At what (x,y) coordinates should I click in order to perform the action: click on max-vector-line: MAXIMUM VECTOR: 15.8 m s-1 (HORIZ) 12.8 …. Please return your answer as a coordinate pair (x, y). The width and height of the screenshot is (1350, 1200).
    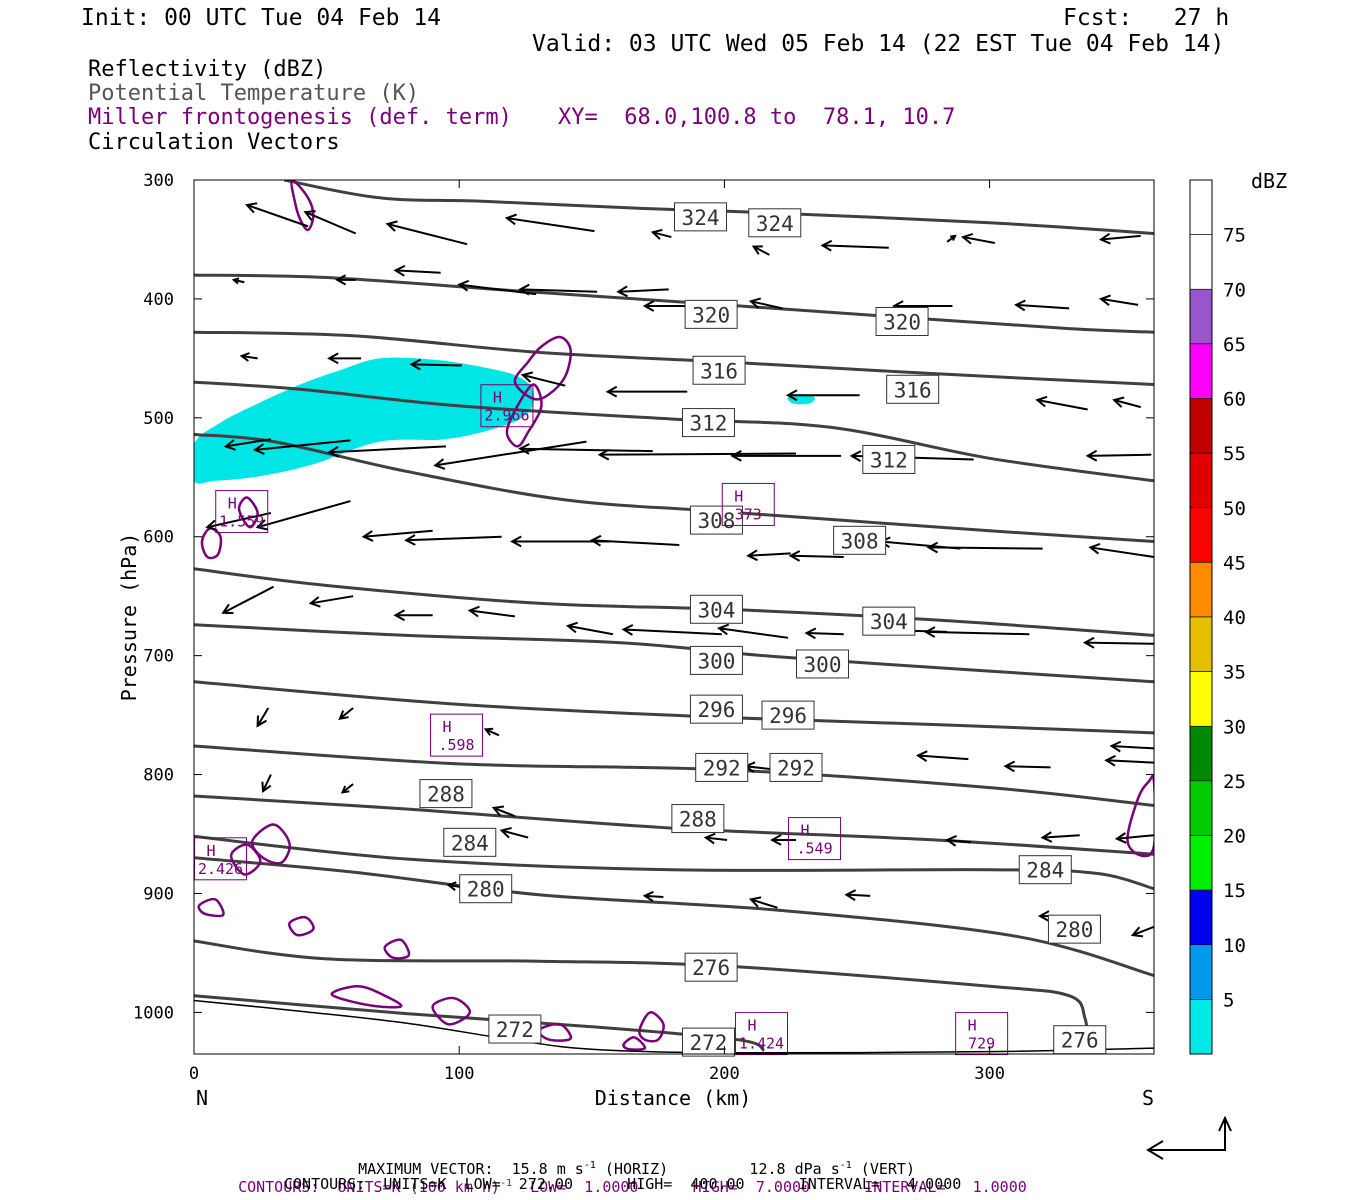
    Looking at the image, I should click on (636, 1169).